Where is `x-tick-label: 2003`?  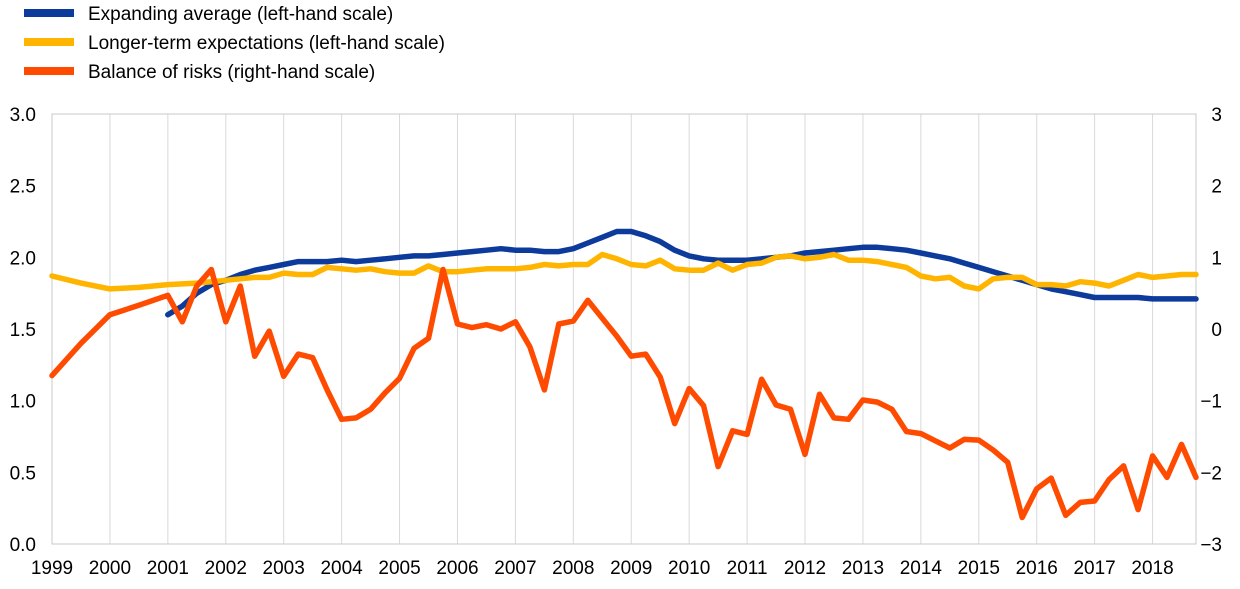
x-tick-label: 2003 is located at coordinates (284, 568).